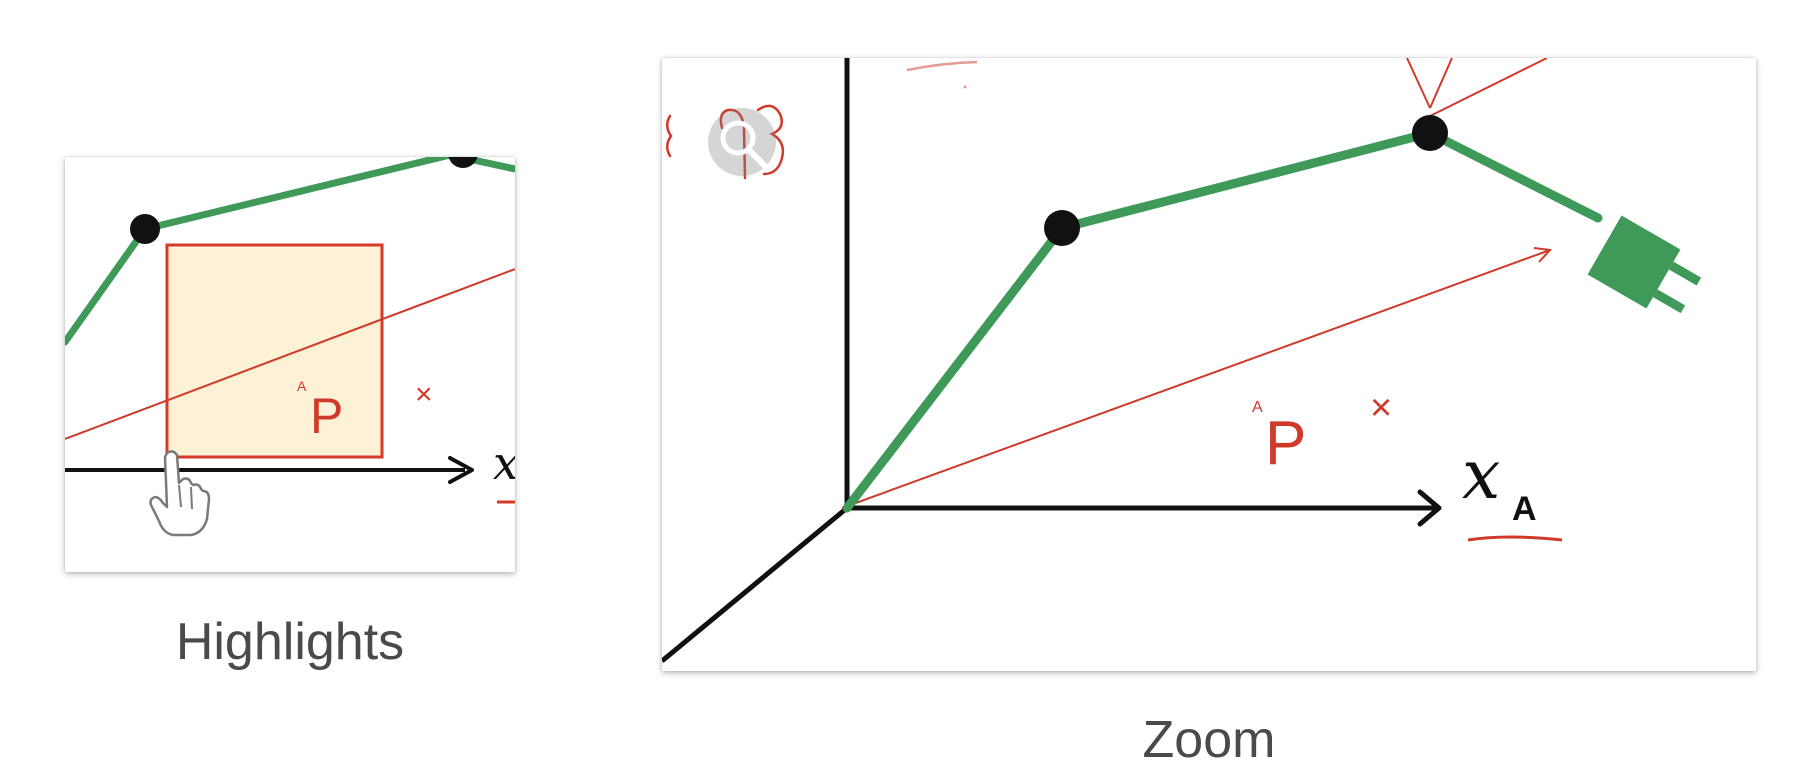  I want to click on sketch-dot, so click(965, 87).